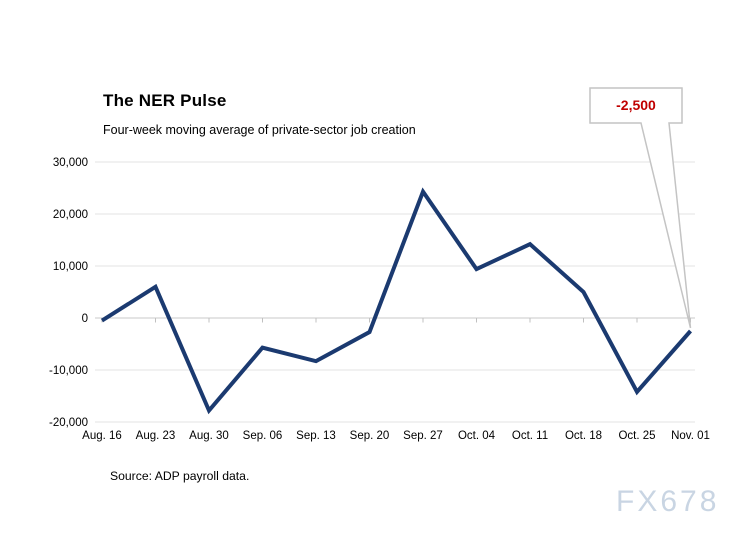 This screenshot has width=750, height=539. I want to click on y-axis-tick-label: -10,000, so click(68, 371).